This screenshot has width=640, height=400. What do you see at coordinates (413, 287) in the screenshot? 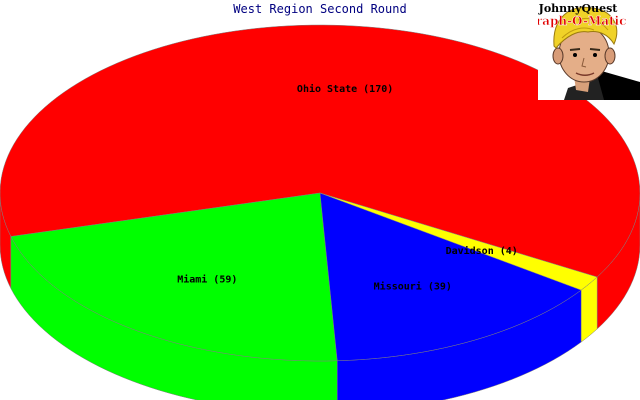
I see `slice-label-missouri: Missouri (39)` at bounding box center [413, 287].